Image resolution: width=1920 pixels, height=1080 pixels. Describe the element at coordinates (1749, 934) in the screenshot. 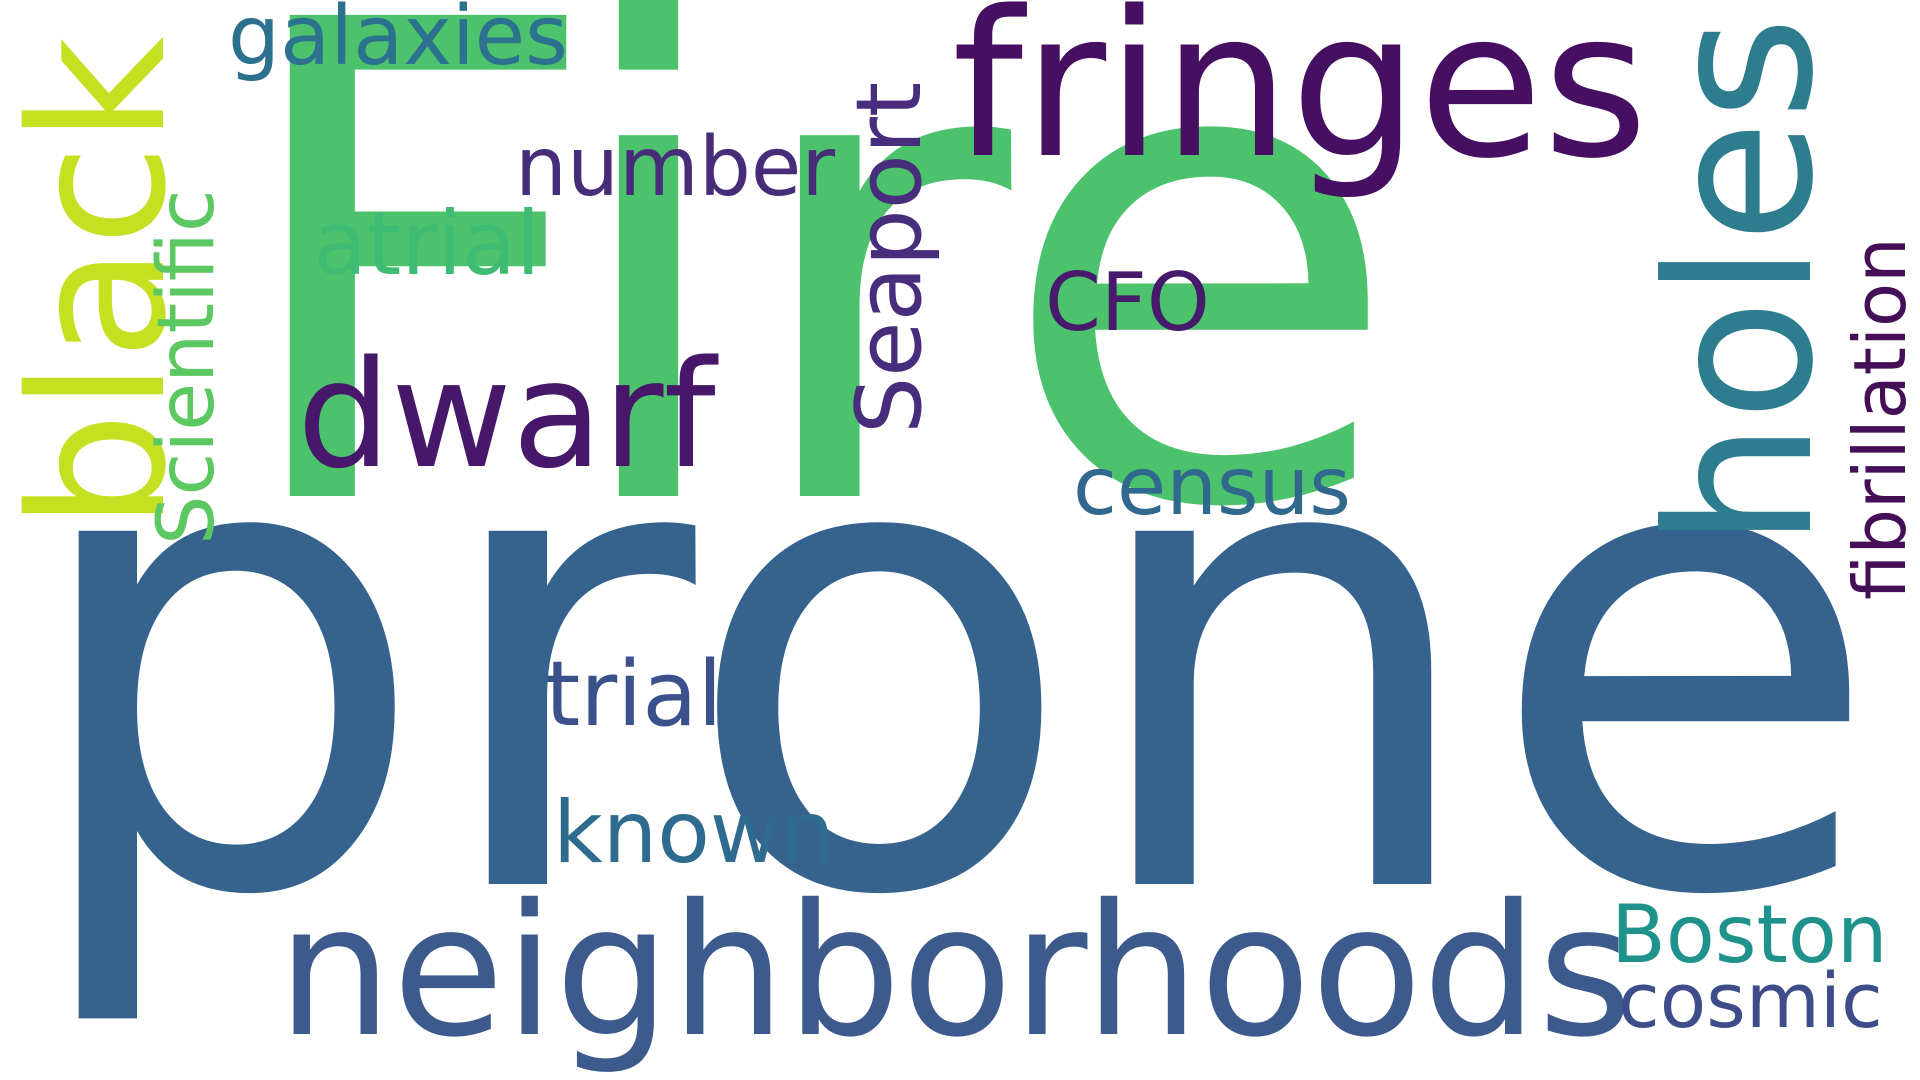

I see `word-boston: Boston` at that location.